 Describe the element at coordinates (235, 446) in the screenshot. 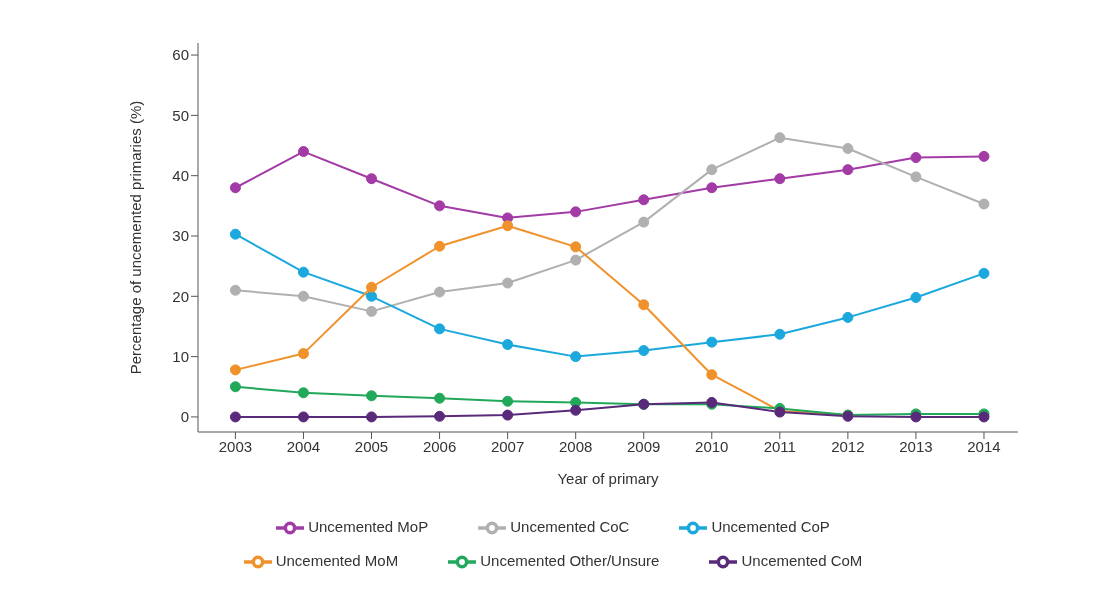

I see `x-tick-label: 2003` at that location.